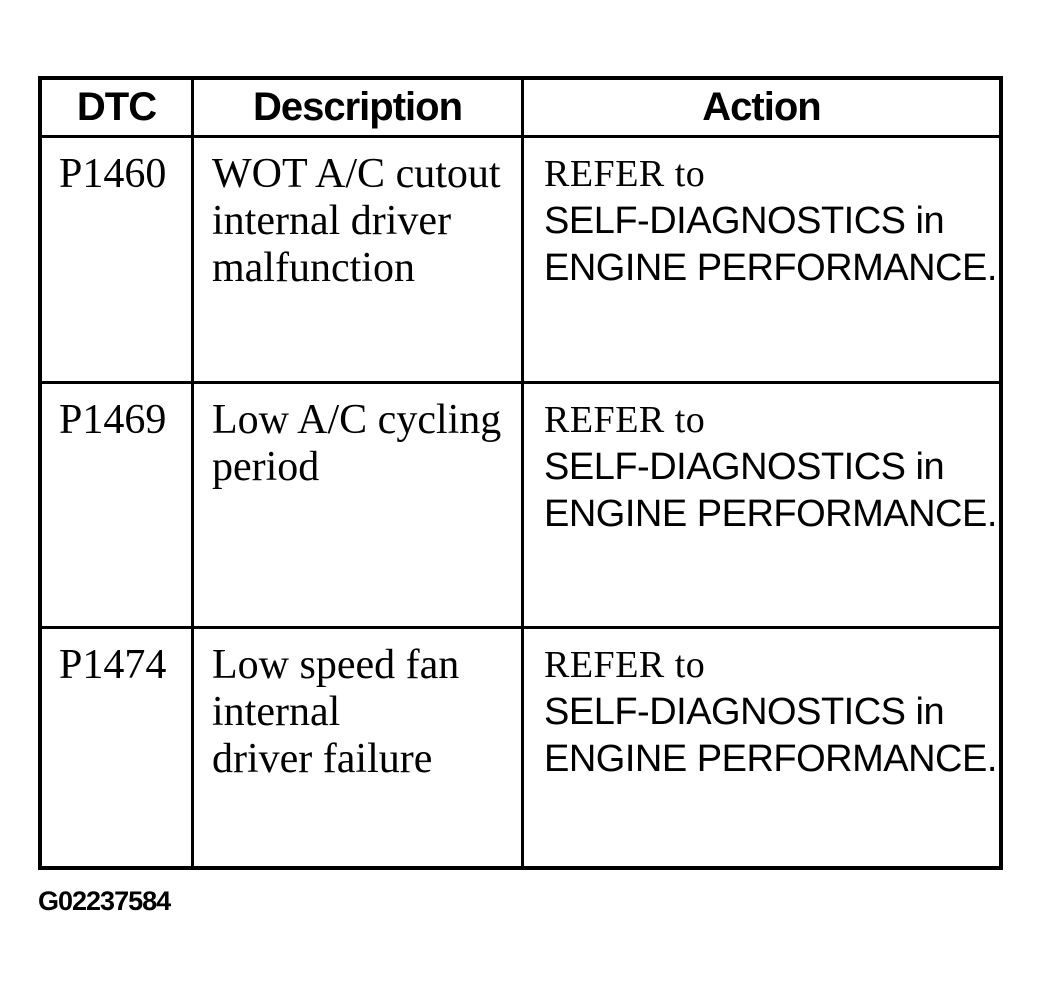  Describe the element at coordinates (359, 506) in the screenshot. I see `description-cell: Low A/C cycling period` at that location.